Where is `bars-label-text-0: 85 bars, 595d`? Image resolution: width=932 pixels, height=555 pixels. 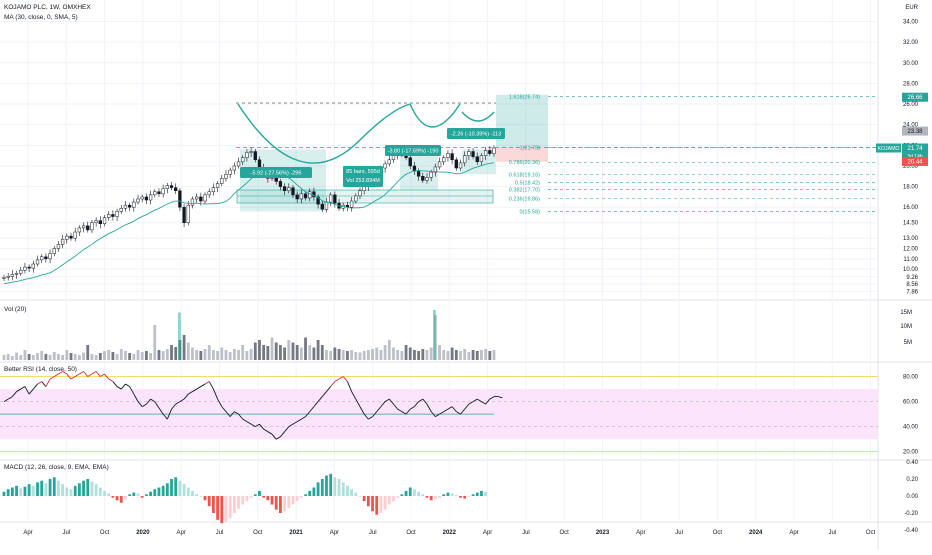 bars-label-text-0: 85 bars, 595d is located at coordinates (363, 172).